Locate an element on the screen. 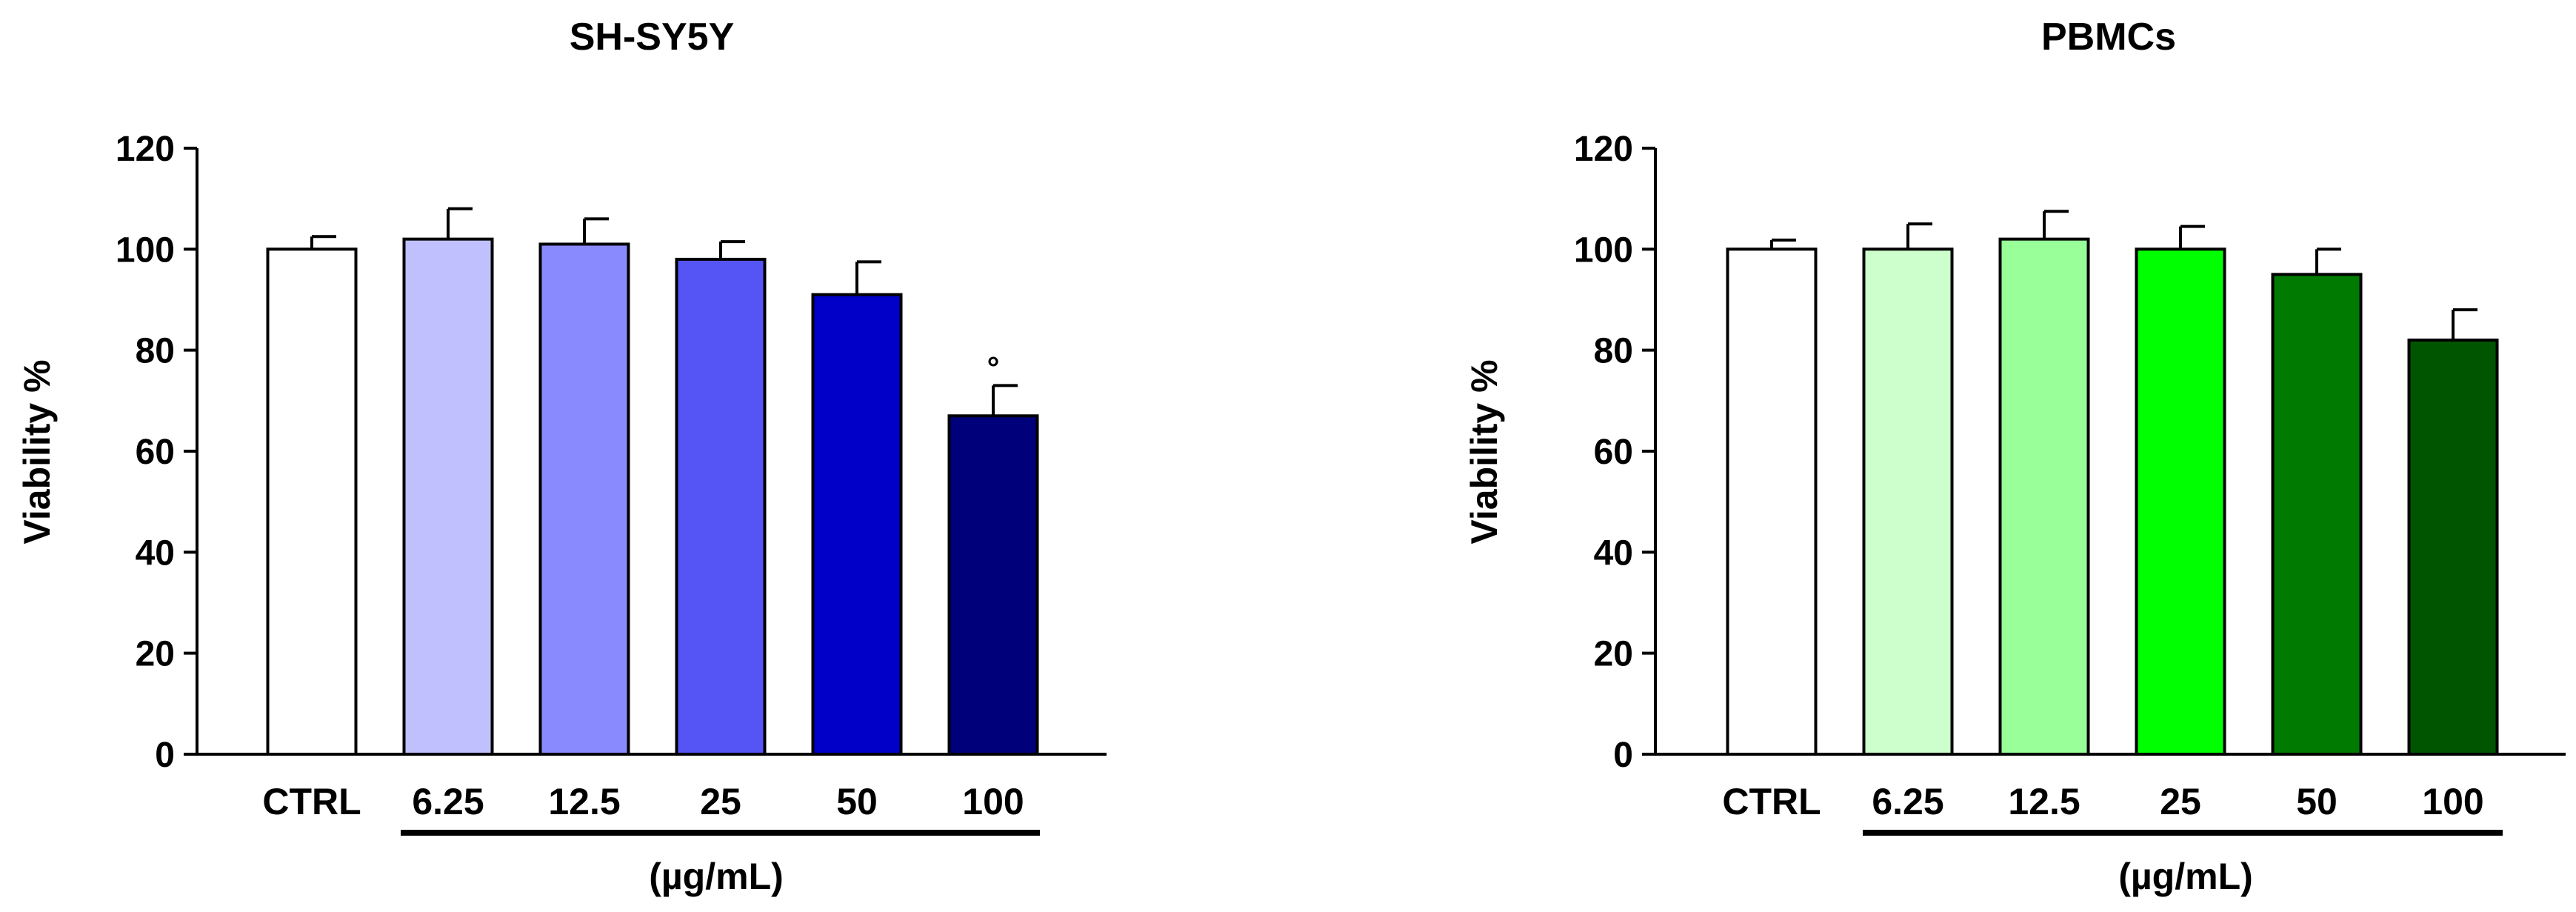 The height and width of the screenshot is (912, 2576). chart-title: SH-SY5Y is located at coordinates (652, 37).